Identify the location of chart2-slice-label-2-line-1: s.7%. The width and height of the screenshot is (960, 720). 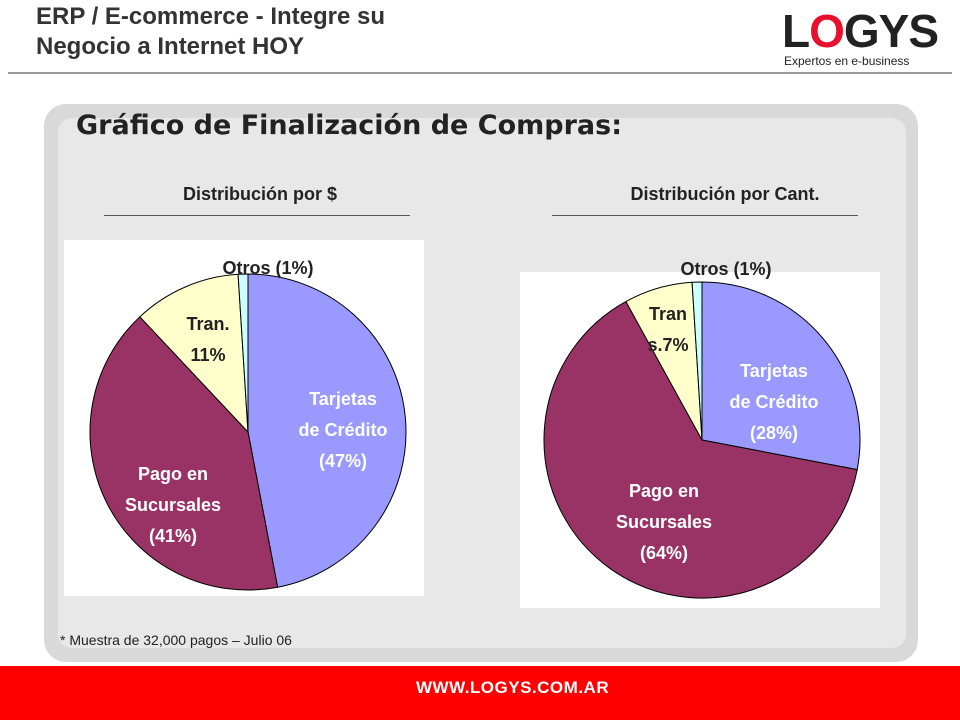
(667, 345).